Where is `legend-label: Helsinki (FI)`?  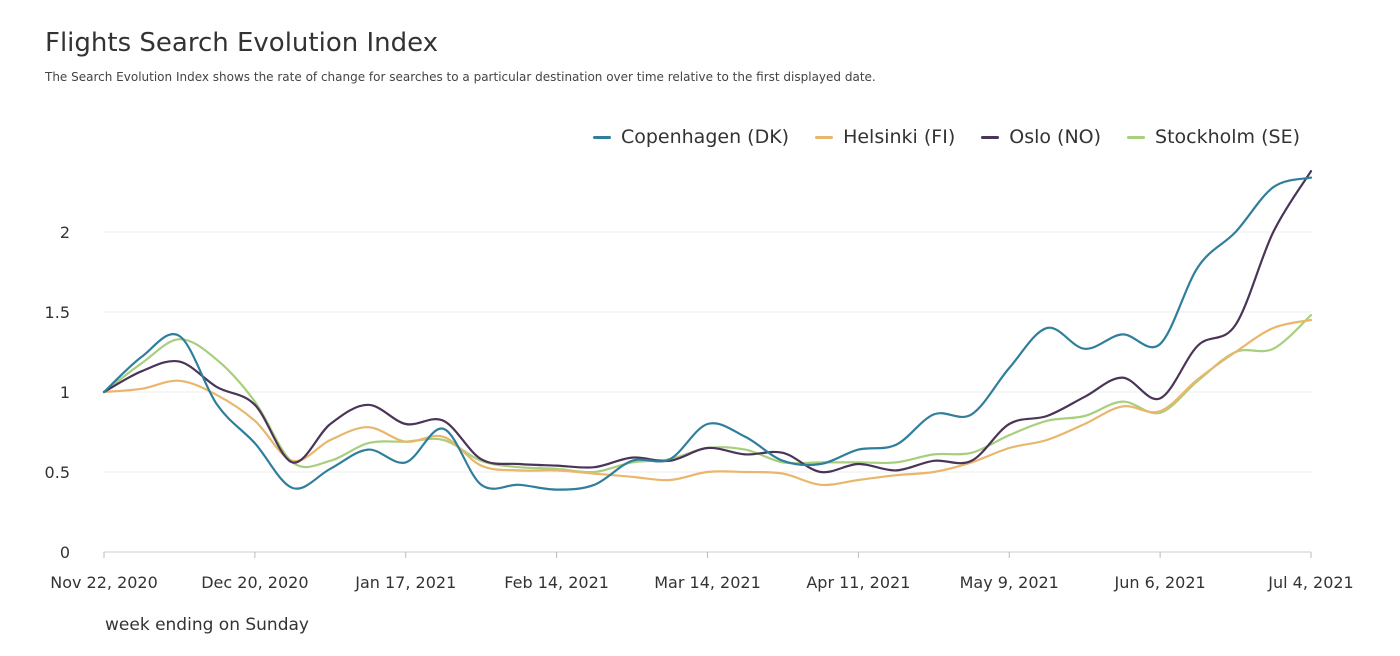
legend-label: Helsinki (FI) is located at coordinates (899, 137).